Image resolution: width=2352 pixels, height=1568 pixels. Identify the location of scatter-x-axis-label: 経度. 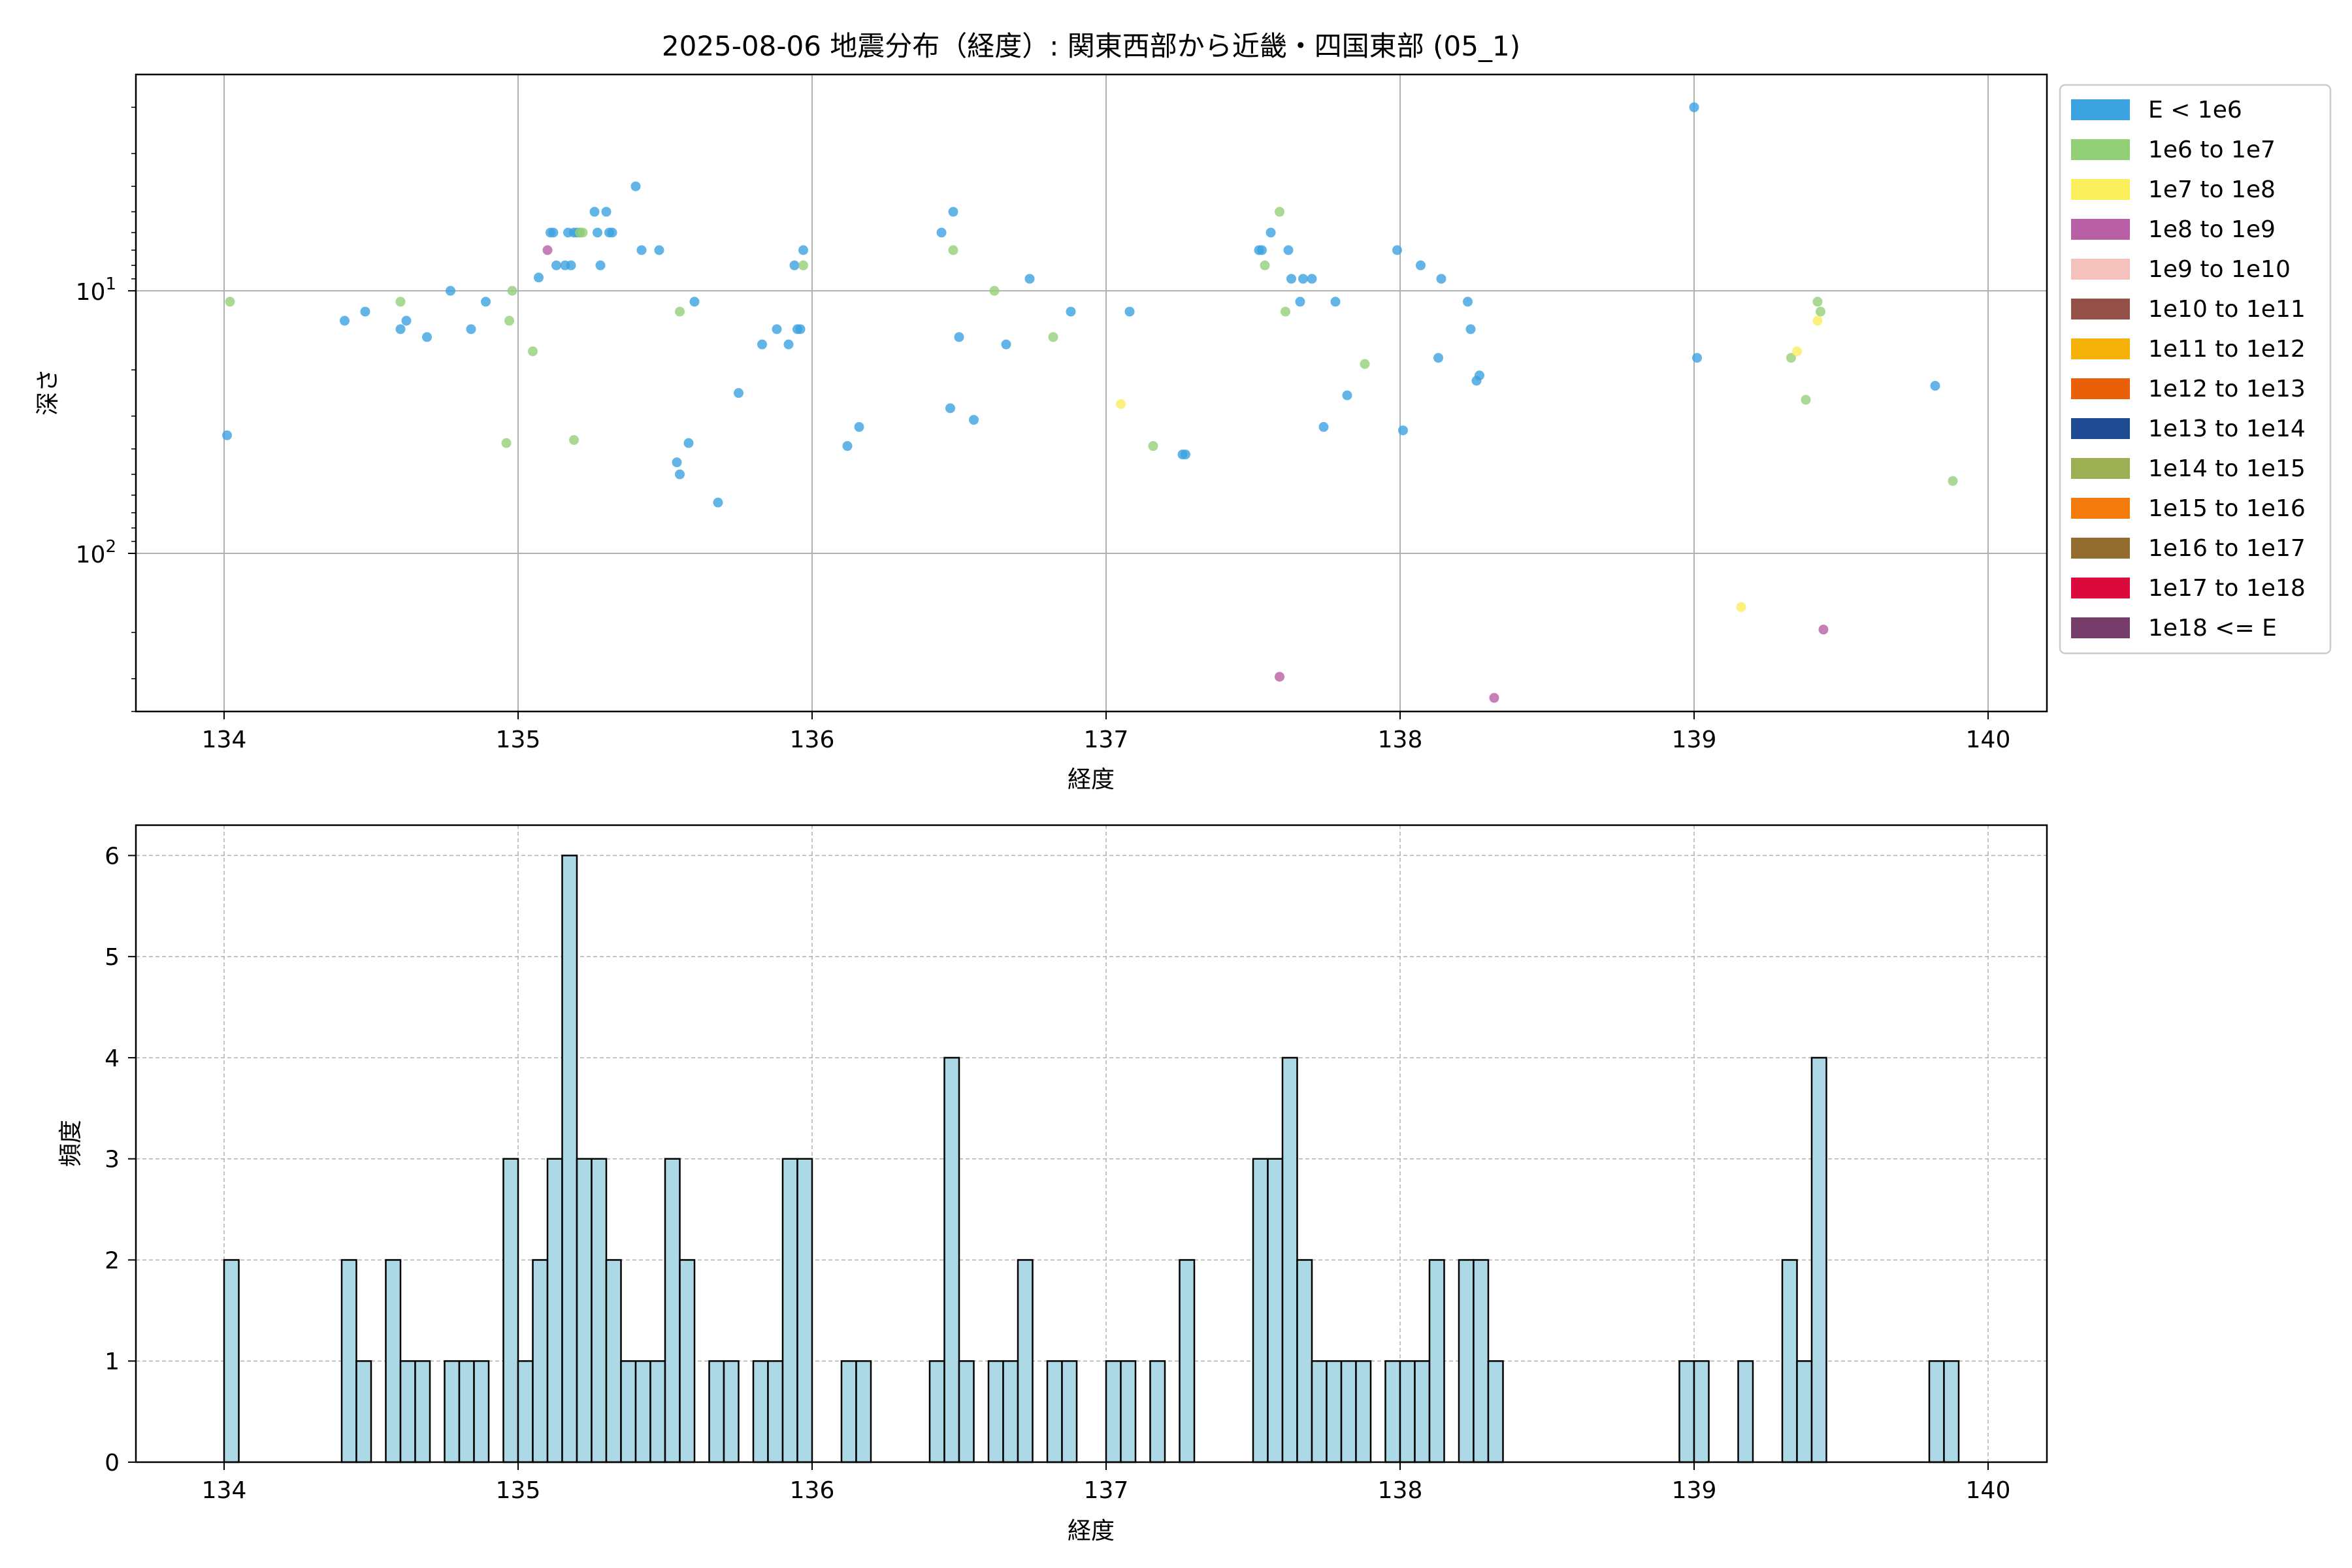
(1091, 779).